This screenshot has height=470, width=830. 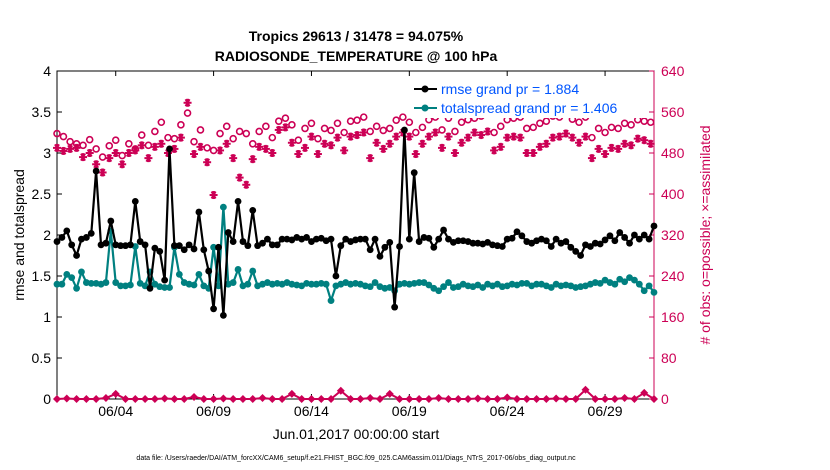 I want to click on chart-title-line1: Tropics 29613 / 31478 = 94.075%, so click(x=356, y=36).